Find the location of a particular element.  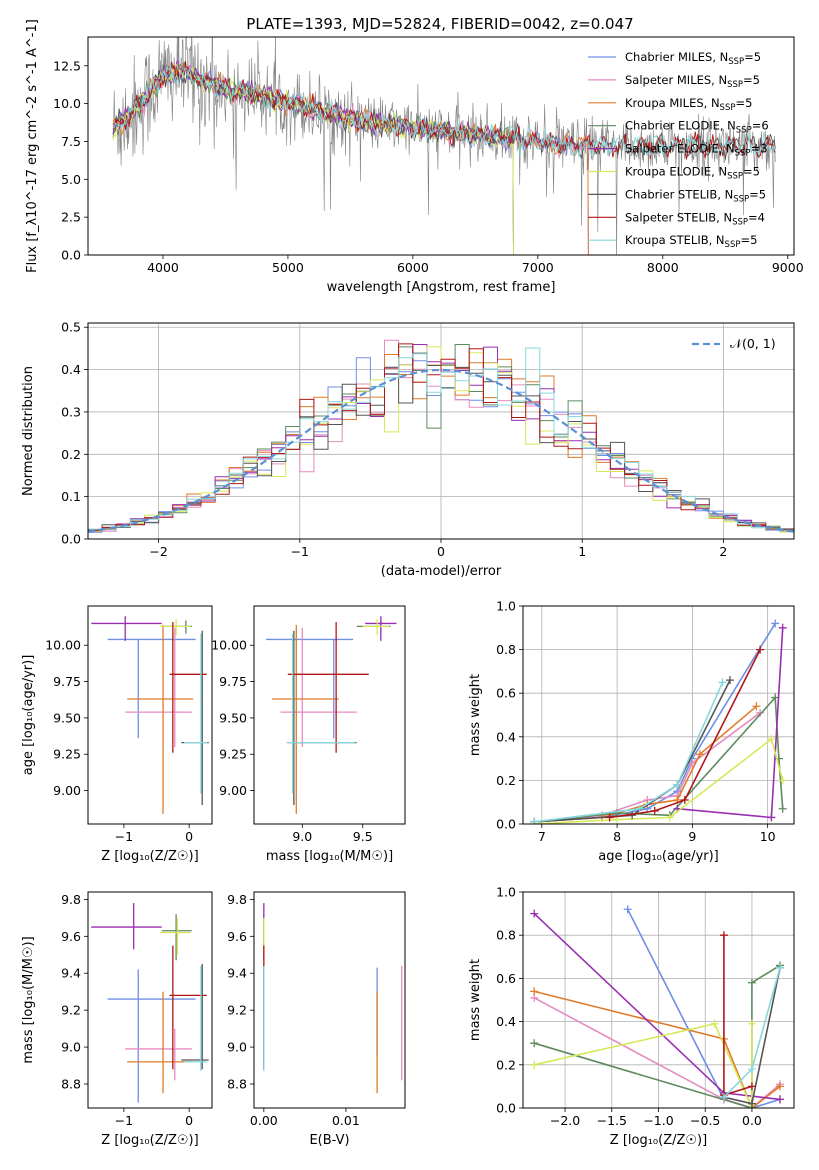

weight-marker-chabrier-miles is located at coordinates (627, 909).